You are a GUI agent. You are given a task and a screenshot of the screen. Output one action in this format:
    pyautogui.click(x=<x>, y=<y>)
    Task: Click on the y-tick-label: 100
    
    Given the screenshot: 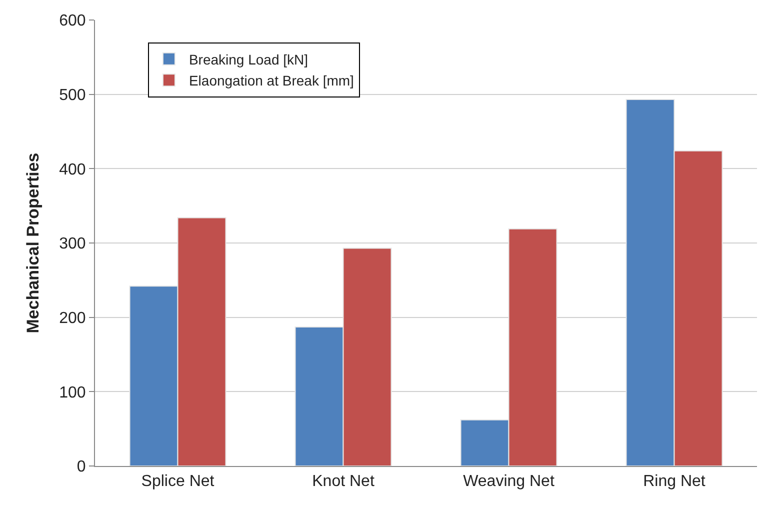 What is the action you would take?
    pyautogui.click(x=72, y=393)
    